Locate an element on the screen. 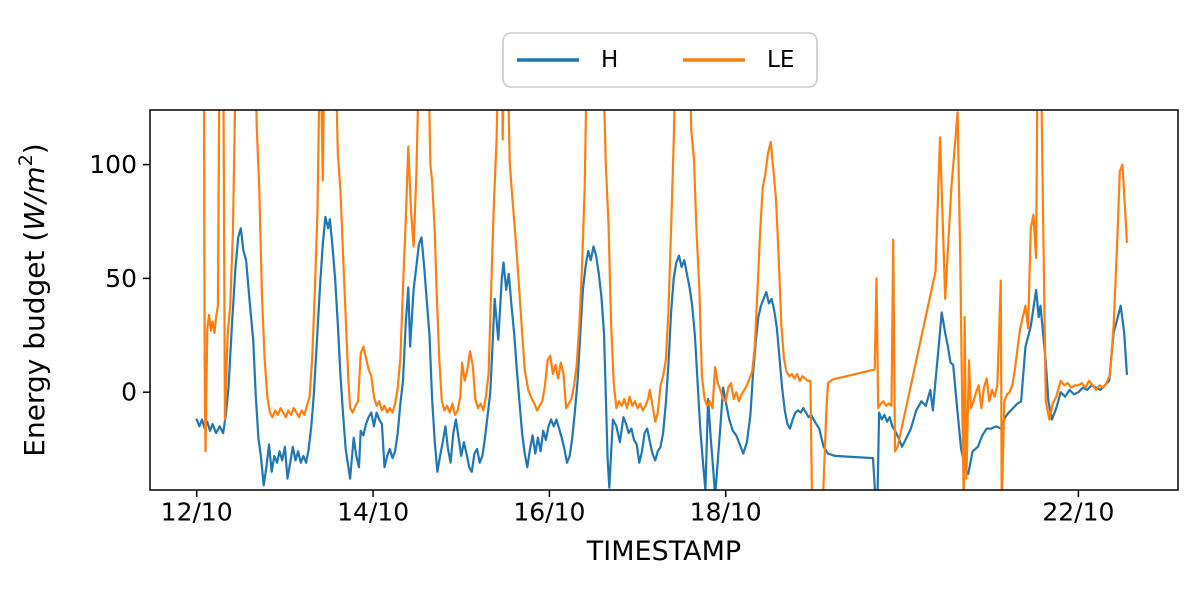  x-tick-label: 18/10 is located at coordinates (726, 511).